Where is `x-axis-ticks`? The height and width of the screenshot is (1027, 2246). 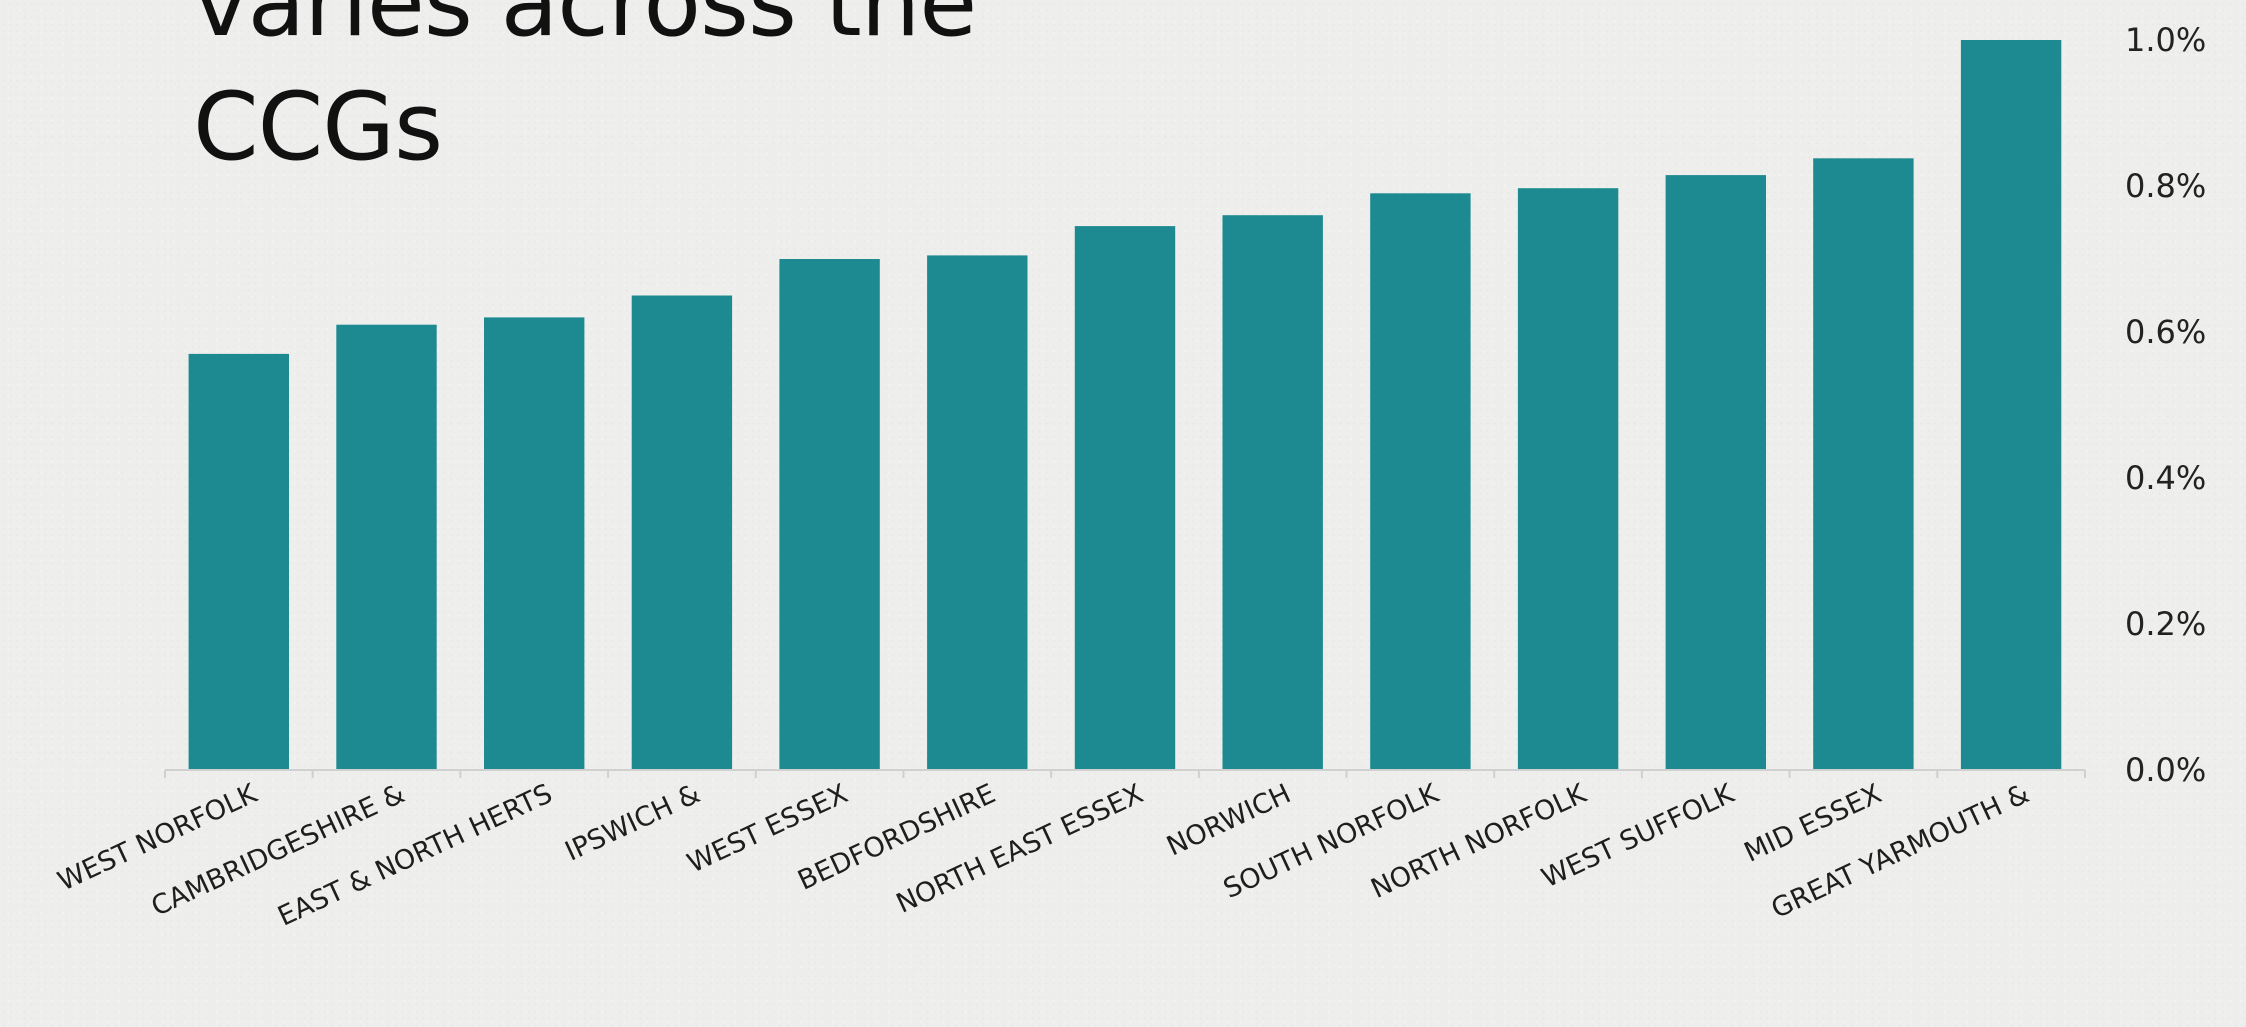
x-axis-ticks is located at coordinates (1125, 774).